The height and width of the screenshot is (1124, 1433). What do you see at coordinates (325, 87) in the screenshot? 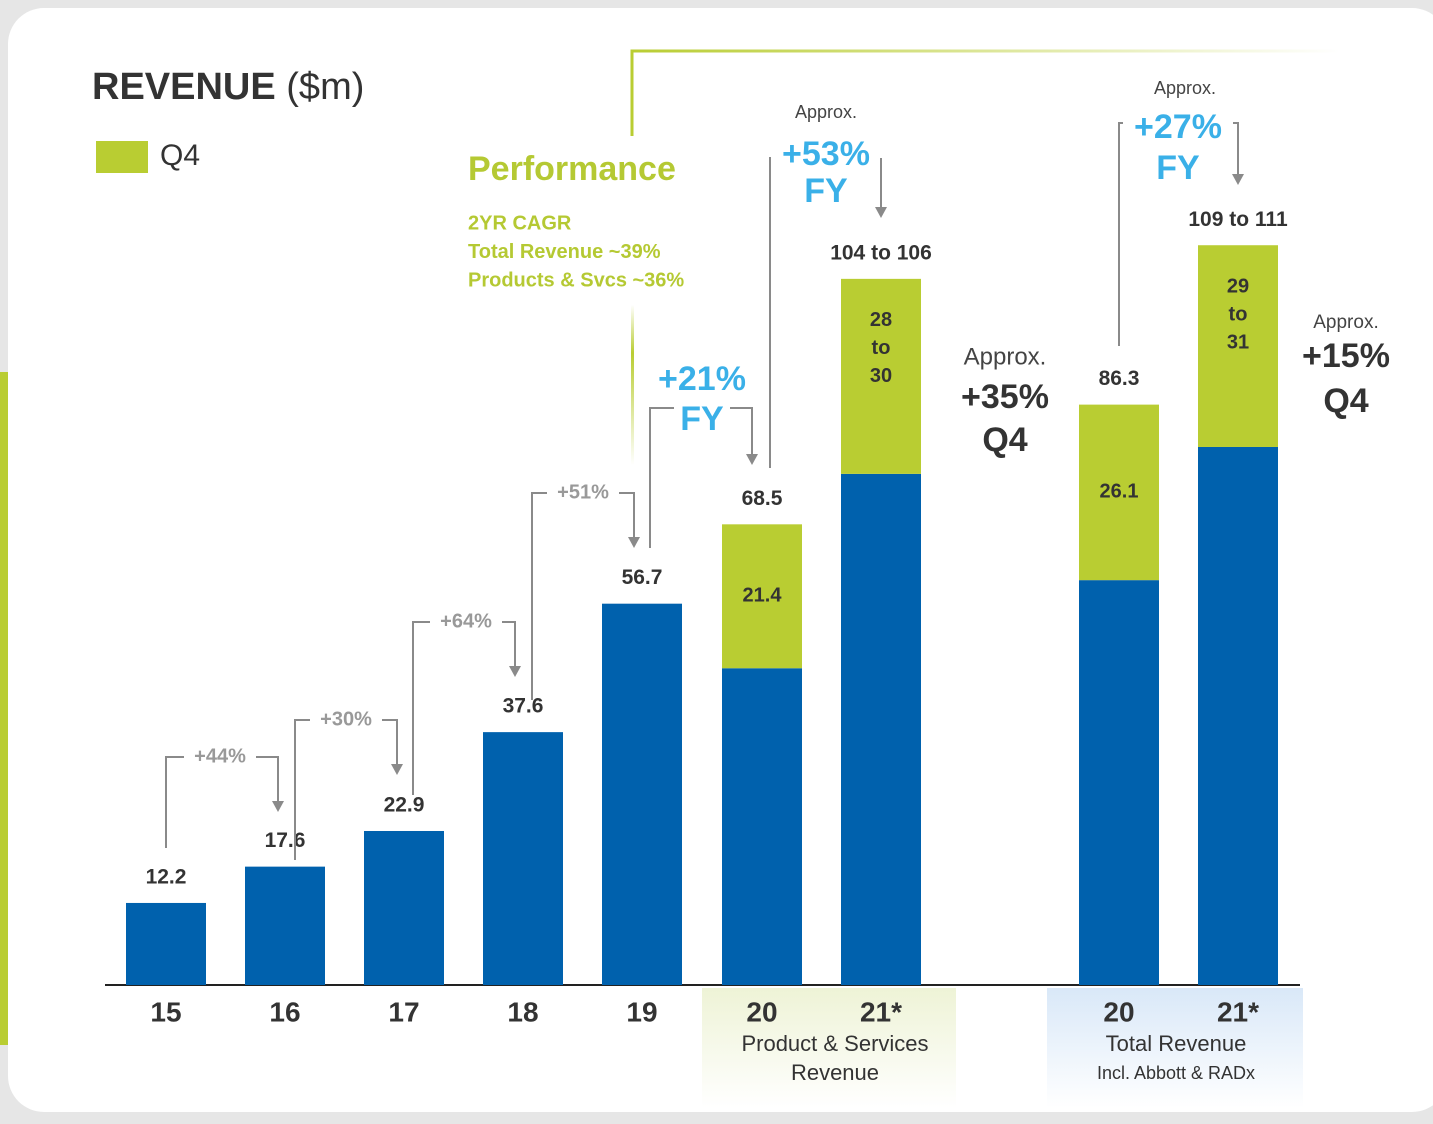
I see `title-unit: ($m)` at bounding box center [325, 87].